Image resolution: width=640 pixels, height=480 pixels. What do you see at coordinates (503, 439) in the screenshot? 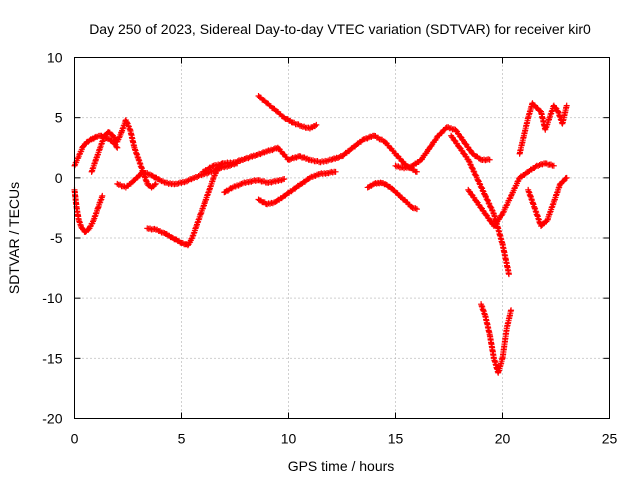
I see `x-tick-label: 20` at bounding box center [503, 439].